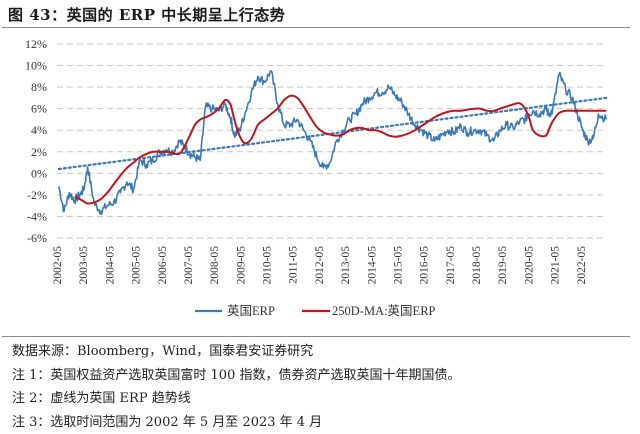 Image resolution: width=640 pixels, height=434 pixels. What do you see at coordinates (241, 265) in the screenshot?
I see `x-tick-label: 2009-05` at bounding box center [241, 265].